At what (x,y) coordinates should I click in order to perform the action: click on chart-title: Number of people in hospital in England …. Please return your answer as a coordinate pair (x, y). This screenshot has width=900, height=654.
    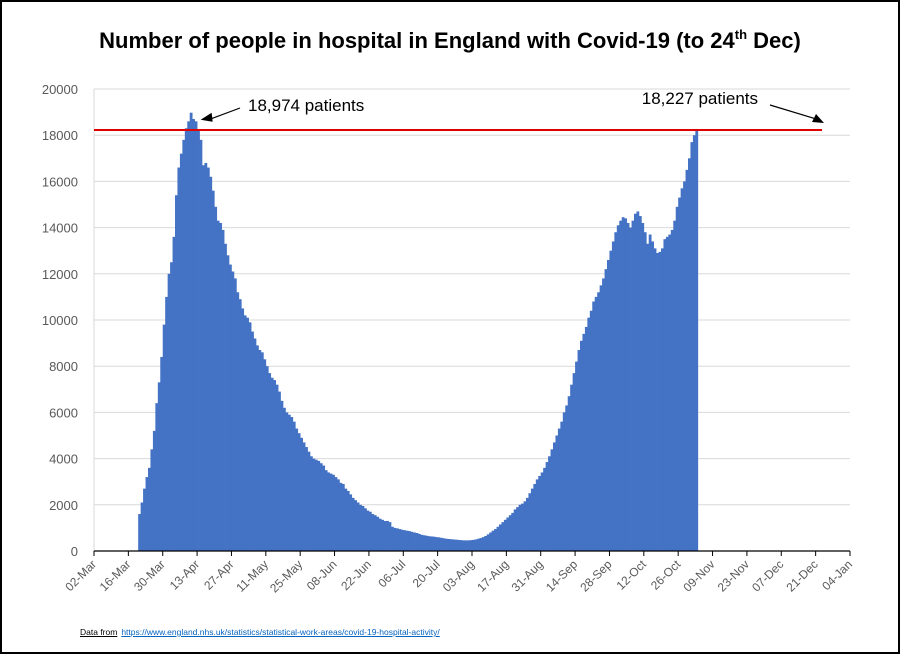
    Looking at the image, I should click on (450, 40).